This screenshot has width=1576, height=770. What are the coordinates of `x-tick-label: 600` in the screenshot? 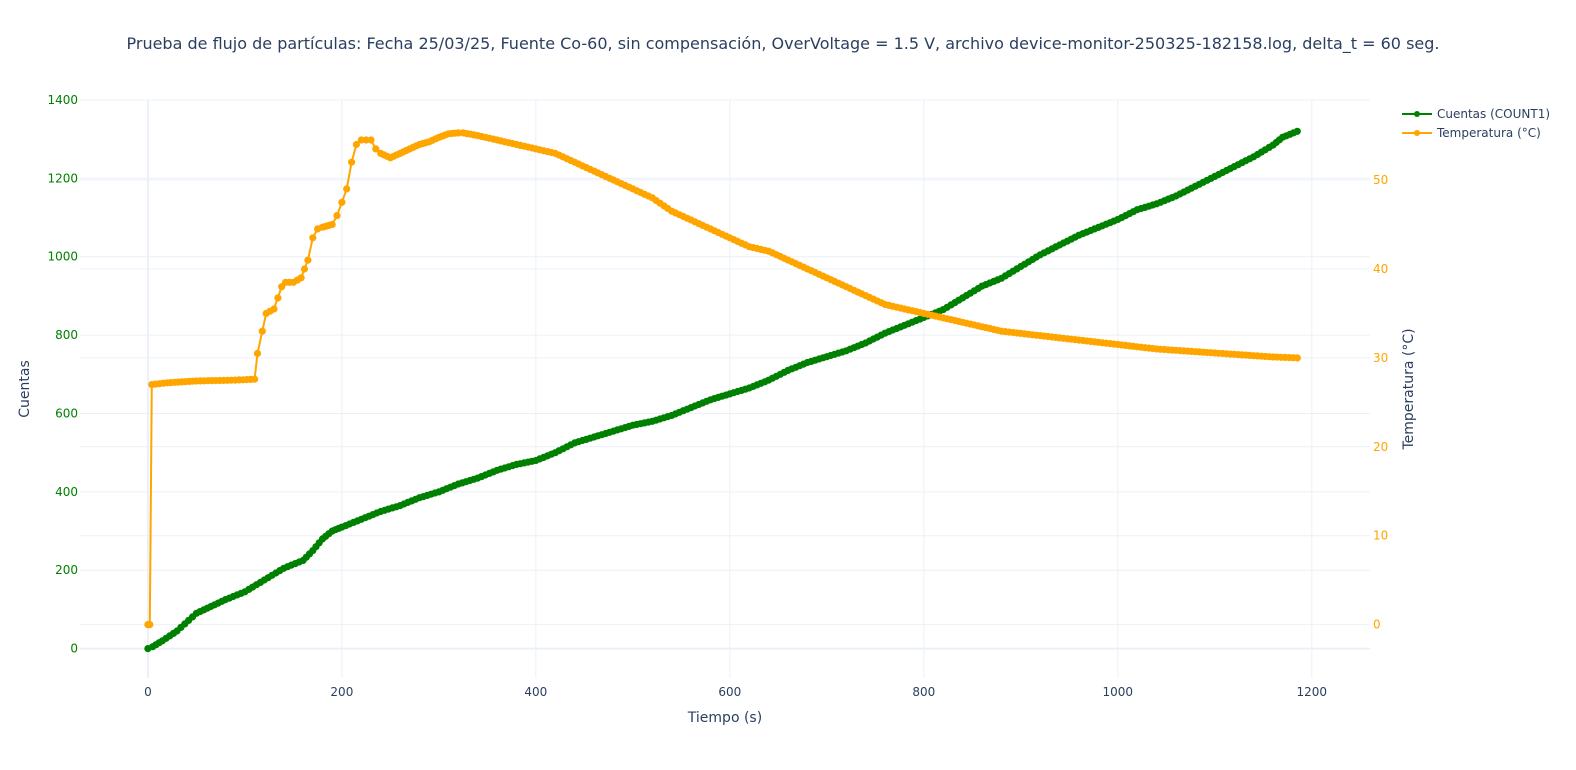 It's located at (729, 692).